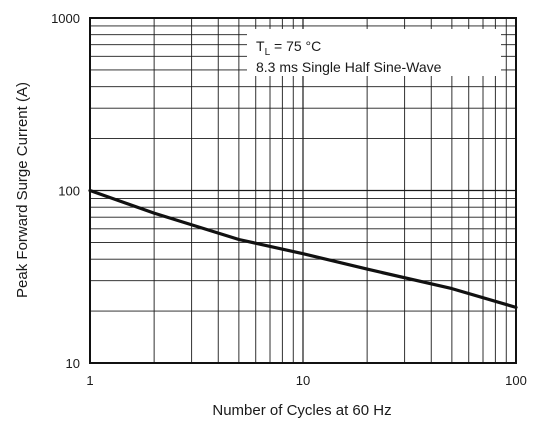  What do you see at coordinates (69, 191) in the screenshot?
I see `y-tick-label: 100` at bounding box center [69, 191].